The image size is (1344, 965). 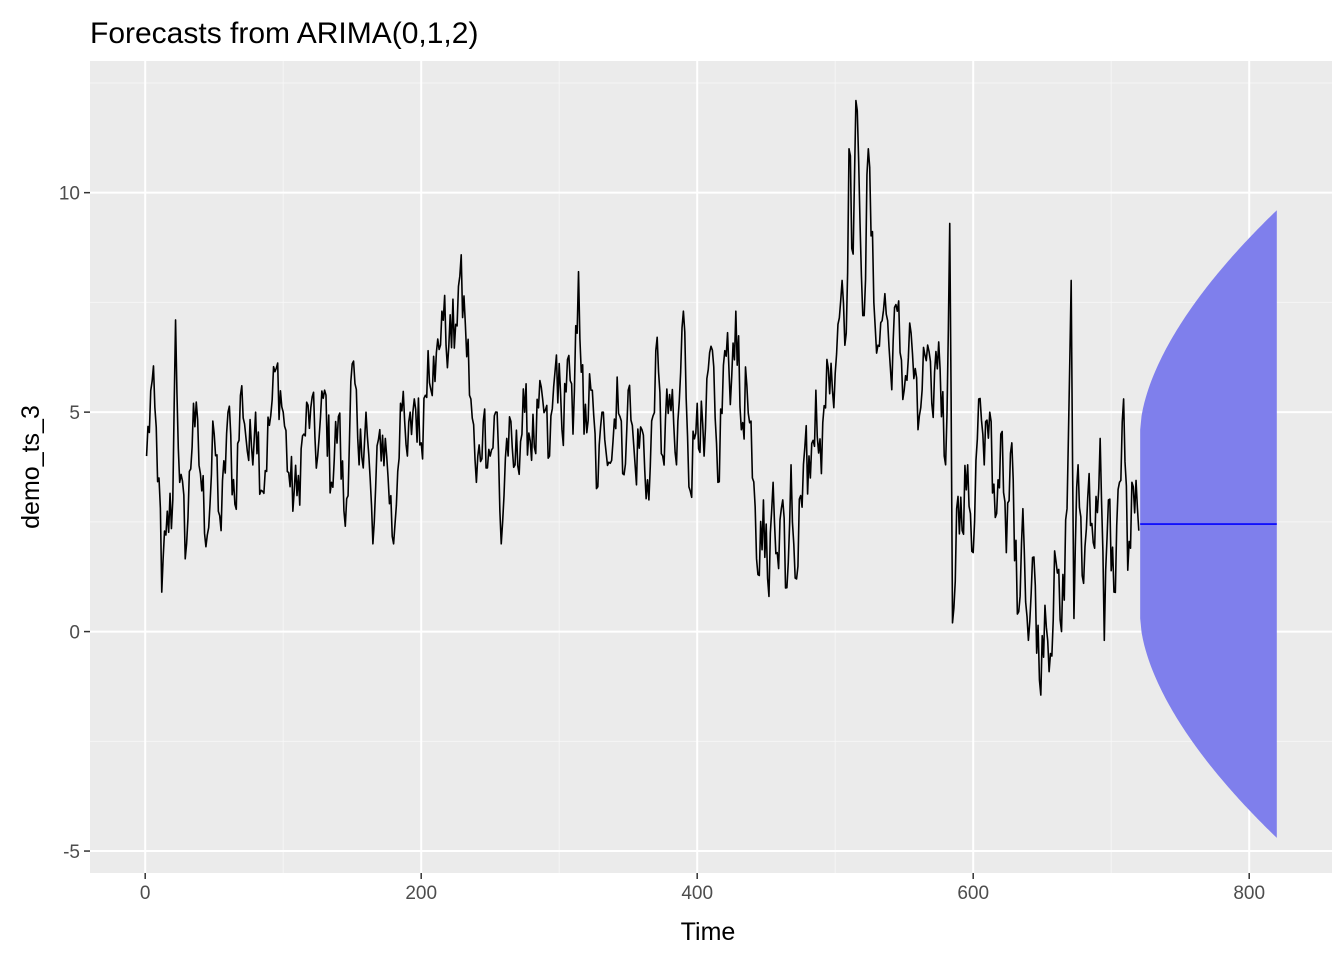 I want to click on y-tick-label: -5, so click(x=71, y=852).